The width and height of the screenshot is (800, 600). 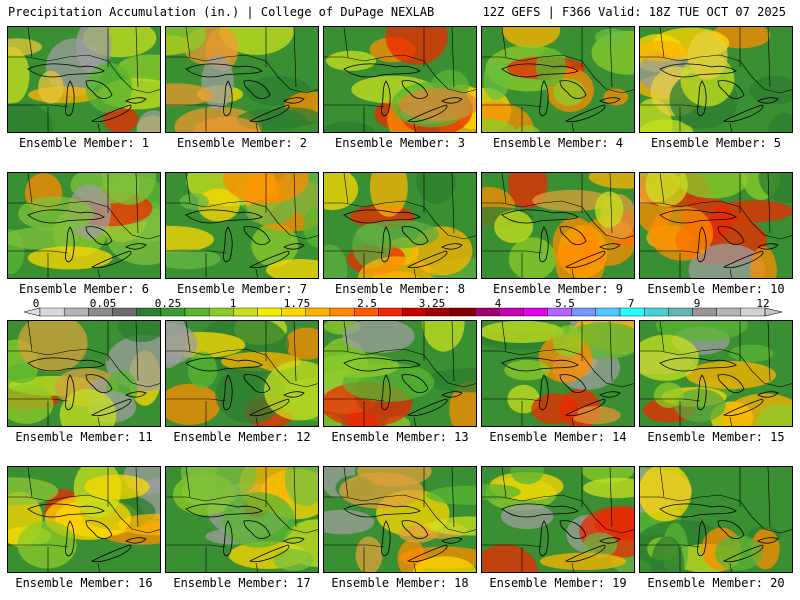 What do you see at coordinates (36, 303) in the screenshot?
I see `colorbar-tick-label: 0` at bounding box center [36, 303].